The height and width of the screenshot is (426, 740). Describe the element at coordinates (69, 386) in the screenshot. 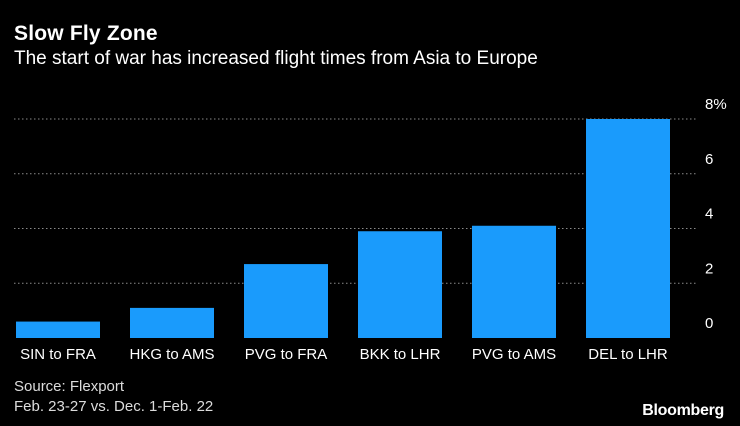

I see `source-note: Source: Flexport` at that location.